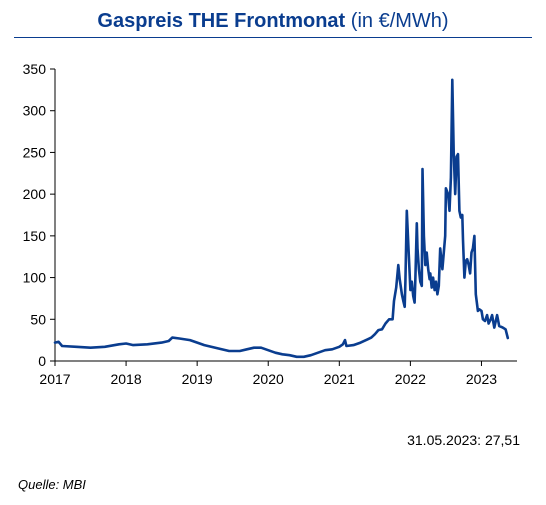  Describe the element at coordinates (35, 278) in the screenshot. I see `y-tick-label: 100` at that location.